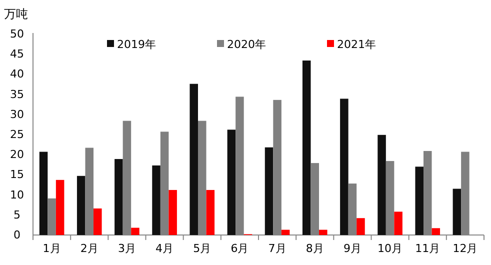  I want to click on x-tick-label: 11月, so click(427, 248).